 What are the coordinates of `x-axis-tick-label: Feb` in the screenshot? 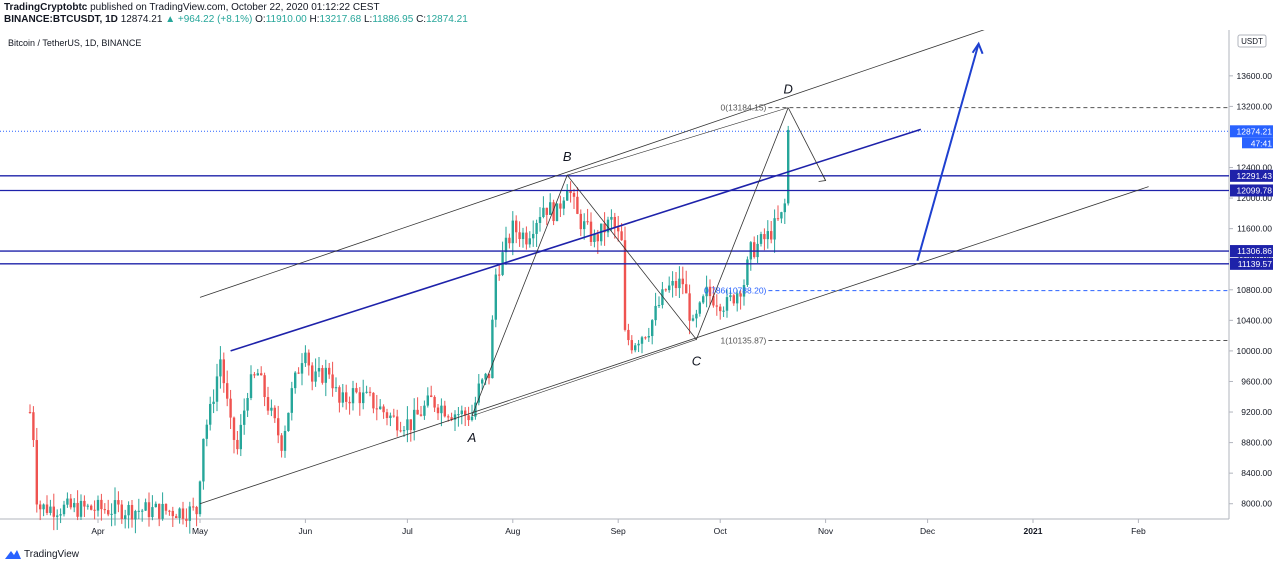 It's located at (1138, 531).